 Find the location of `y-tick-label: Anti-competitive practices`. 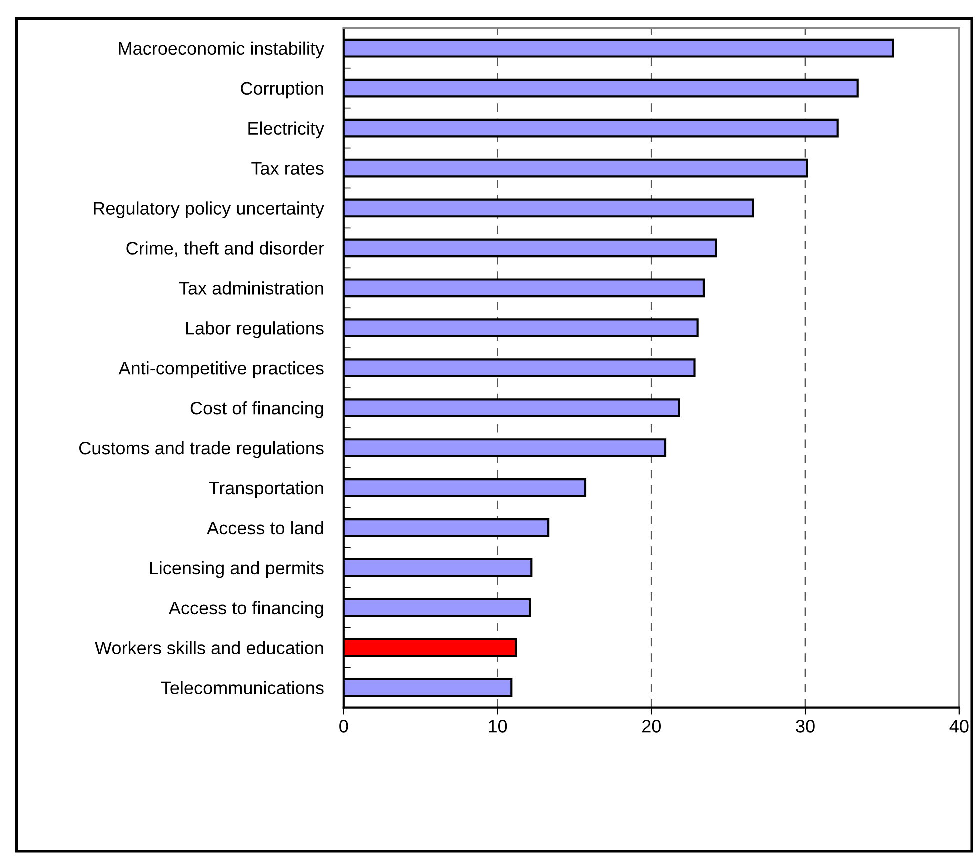

y-tick-label: Anti-competitive practices is located at coordinates (221, 370).